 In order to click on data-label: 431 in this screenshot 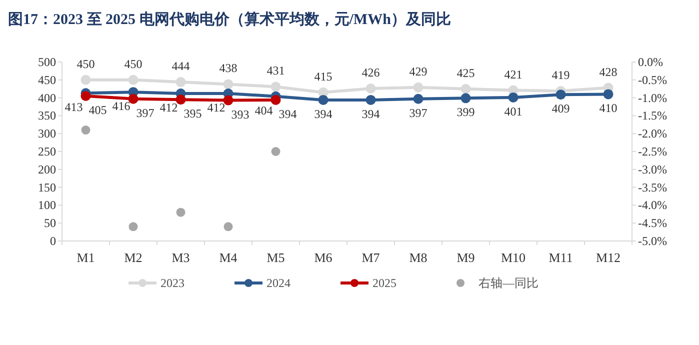, I will do `click(275, 71)`.